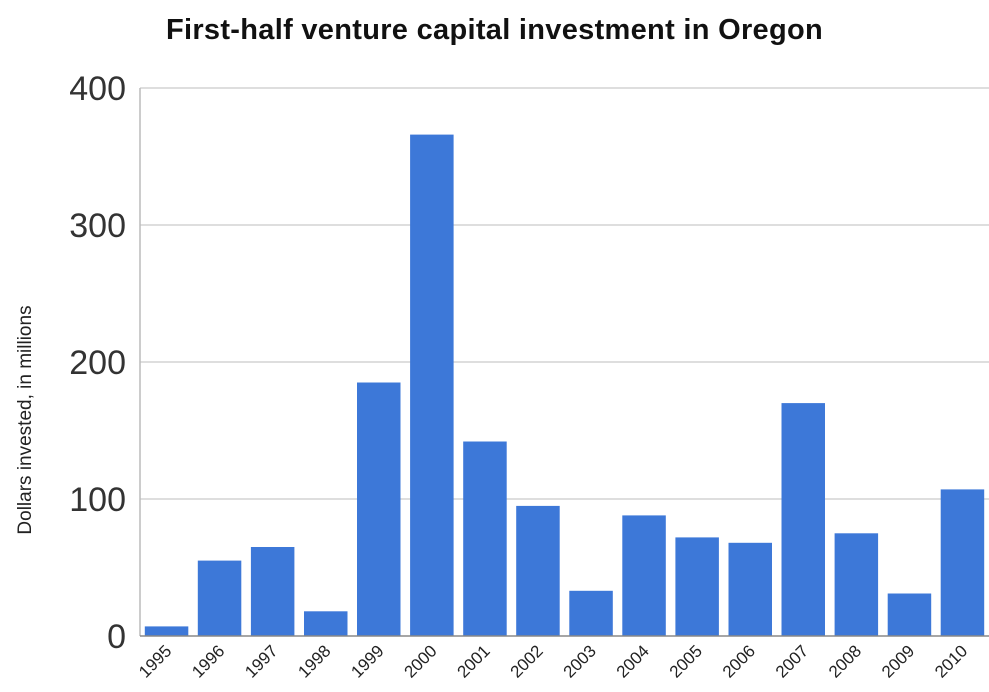  What do you see at coordinates (261, 661) in the screenshot?
I see `x-tick-label: 1997` at bounding box center [261, 661].